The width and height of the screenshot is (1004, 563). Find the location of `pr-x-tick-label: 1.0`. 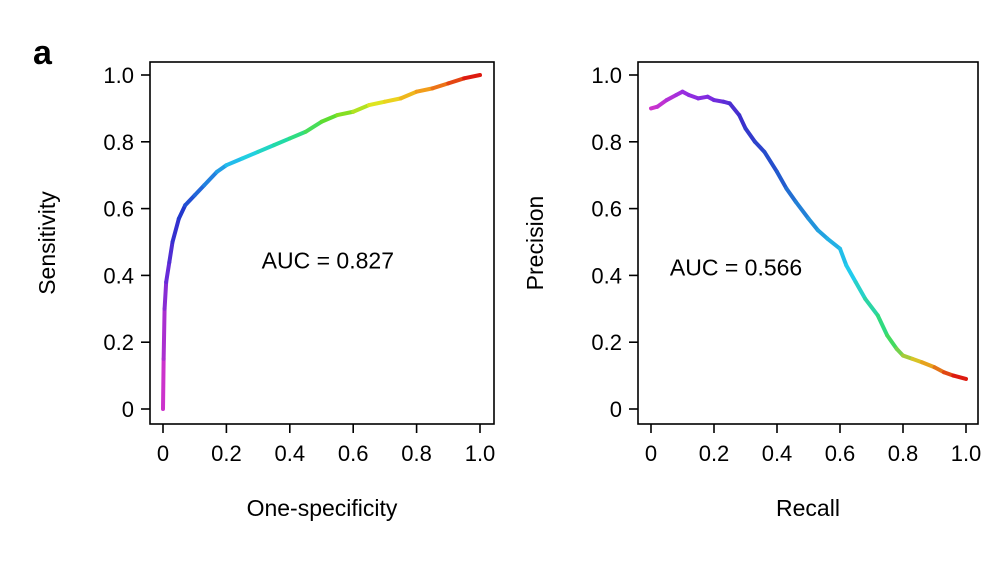

pr-x-tick-label: 1.0 is located at coordinates (966, 453).